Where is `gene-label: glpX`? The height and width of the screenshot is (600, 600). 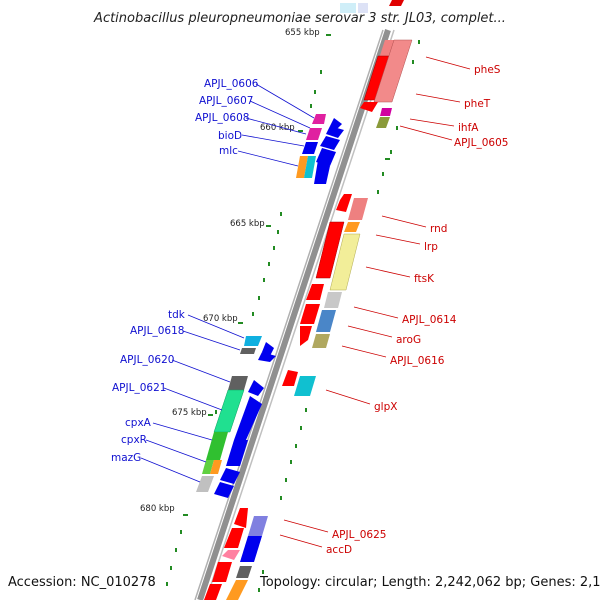 gene-label: glpX is located at coordinates (385, 407).